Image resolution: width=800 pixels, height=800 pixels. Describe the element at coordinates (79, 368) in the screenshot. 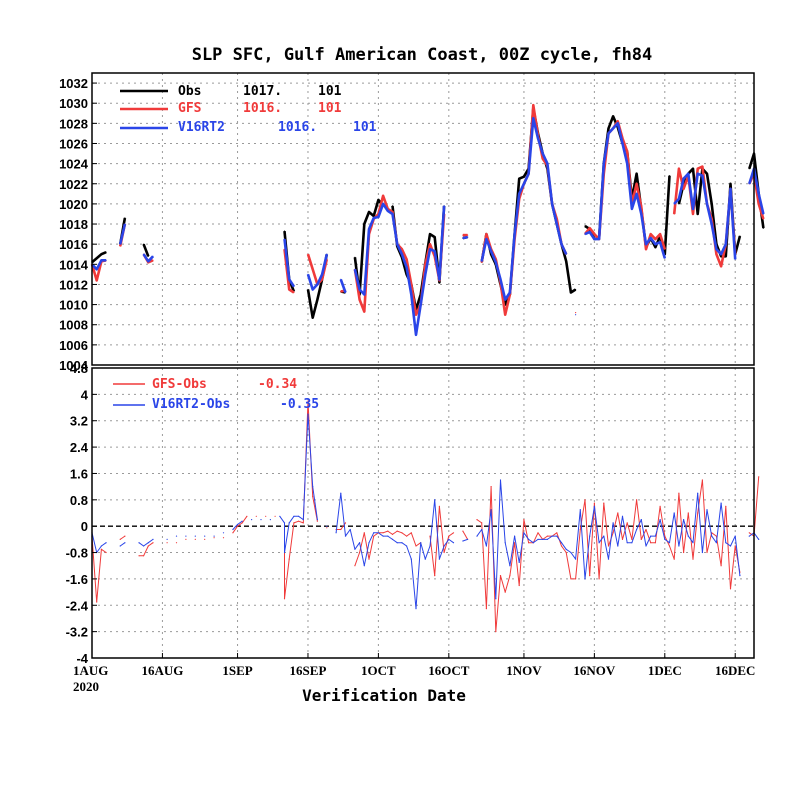

I see `bottom-ytick-label-11: 4.8` at that location.